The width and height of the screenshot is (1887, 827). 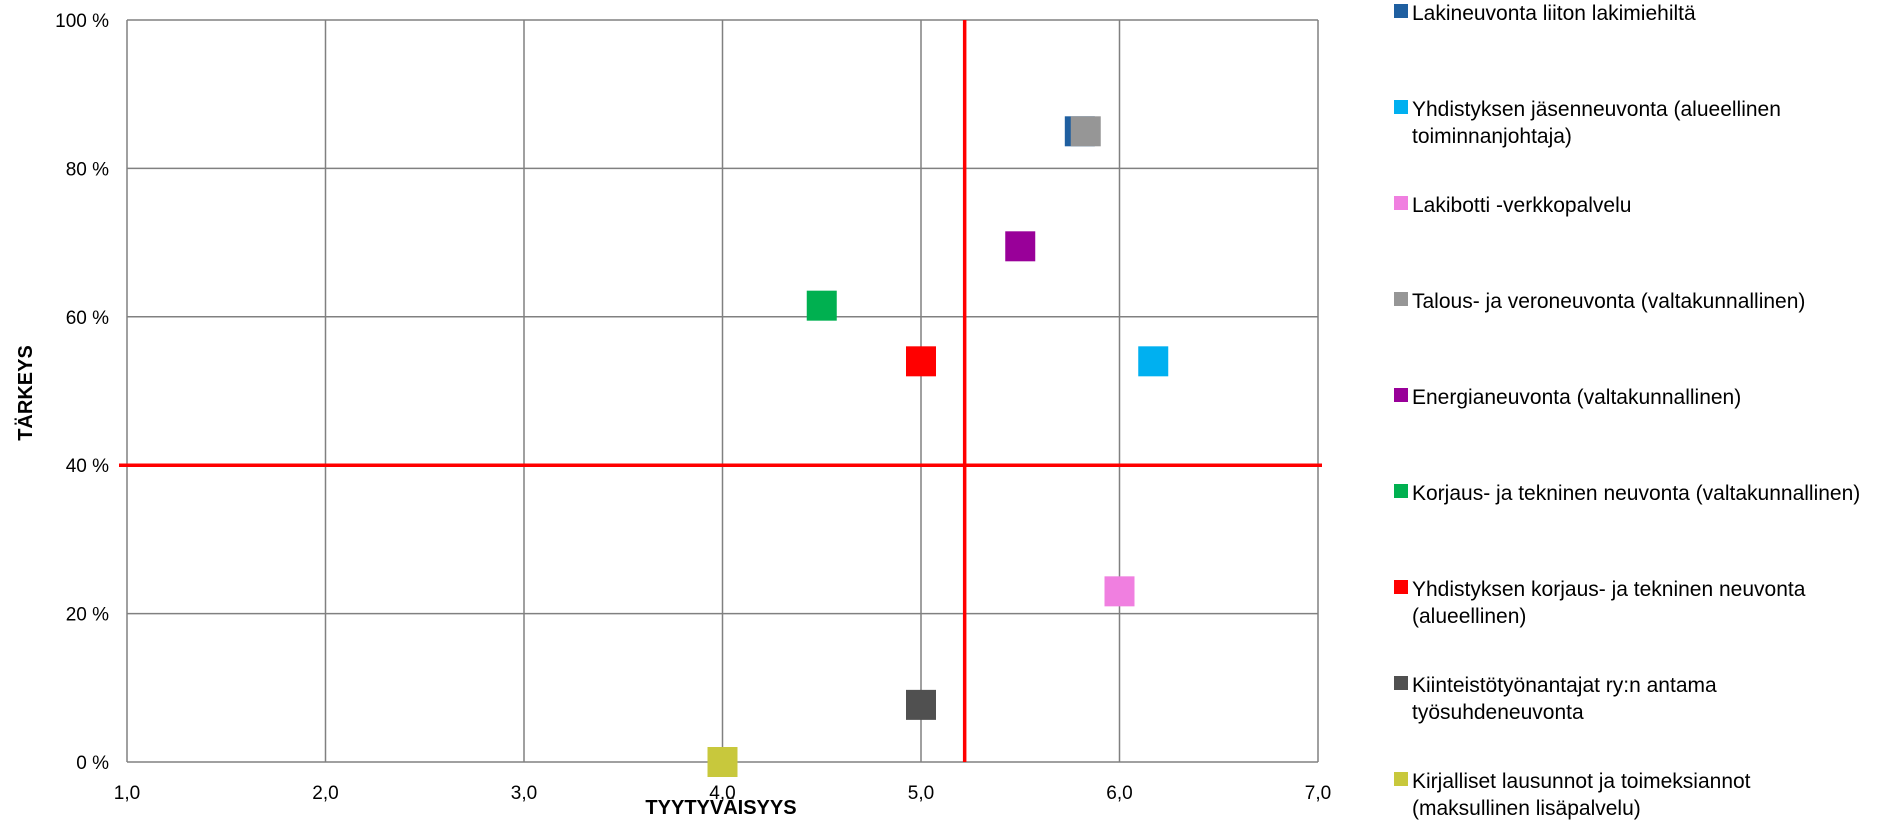 I want to click on y-tick-label: 0 %, so click(x=92, y=763).